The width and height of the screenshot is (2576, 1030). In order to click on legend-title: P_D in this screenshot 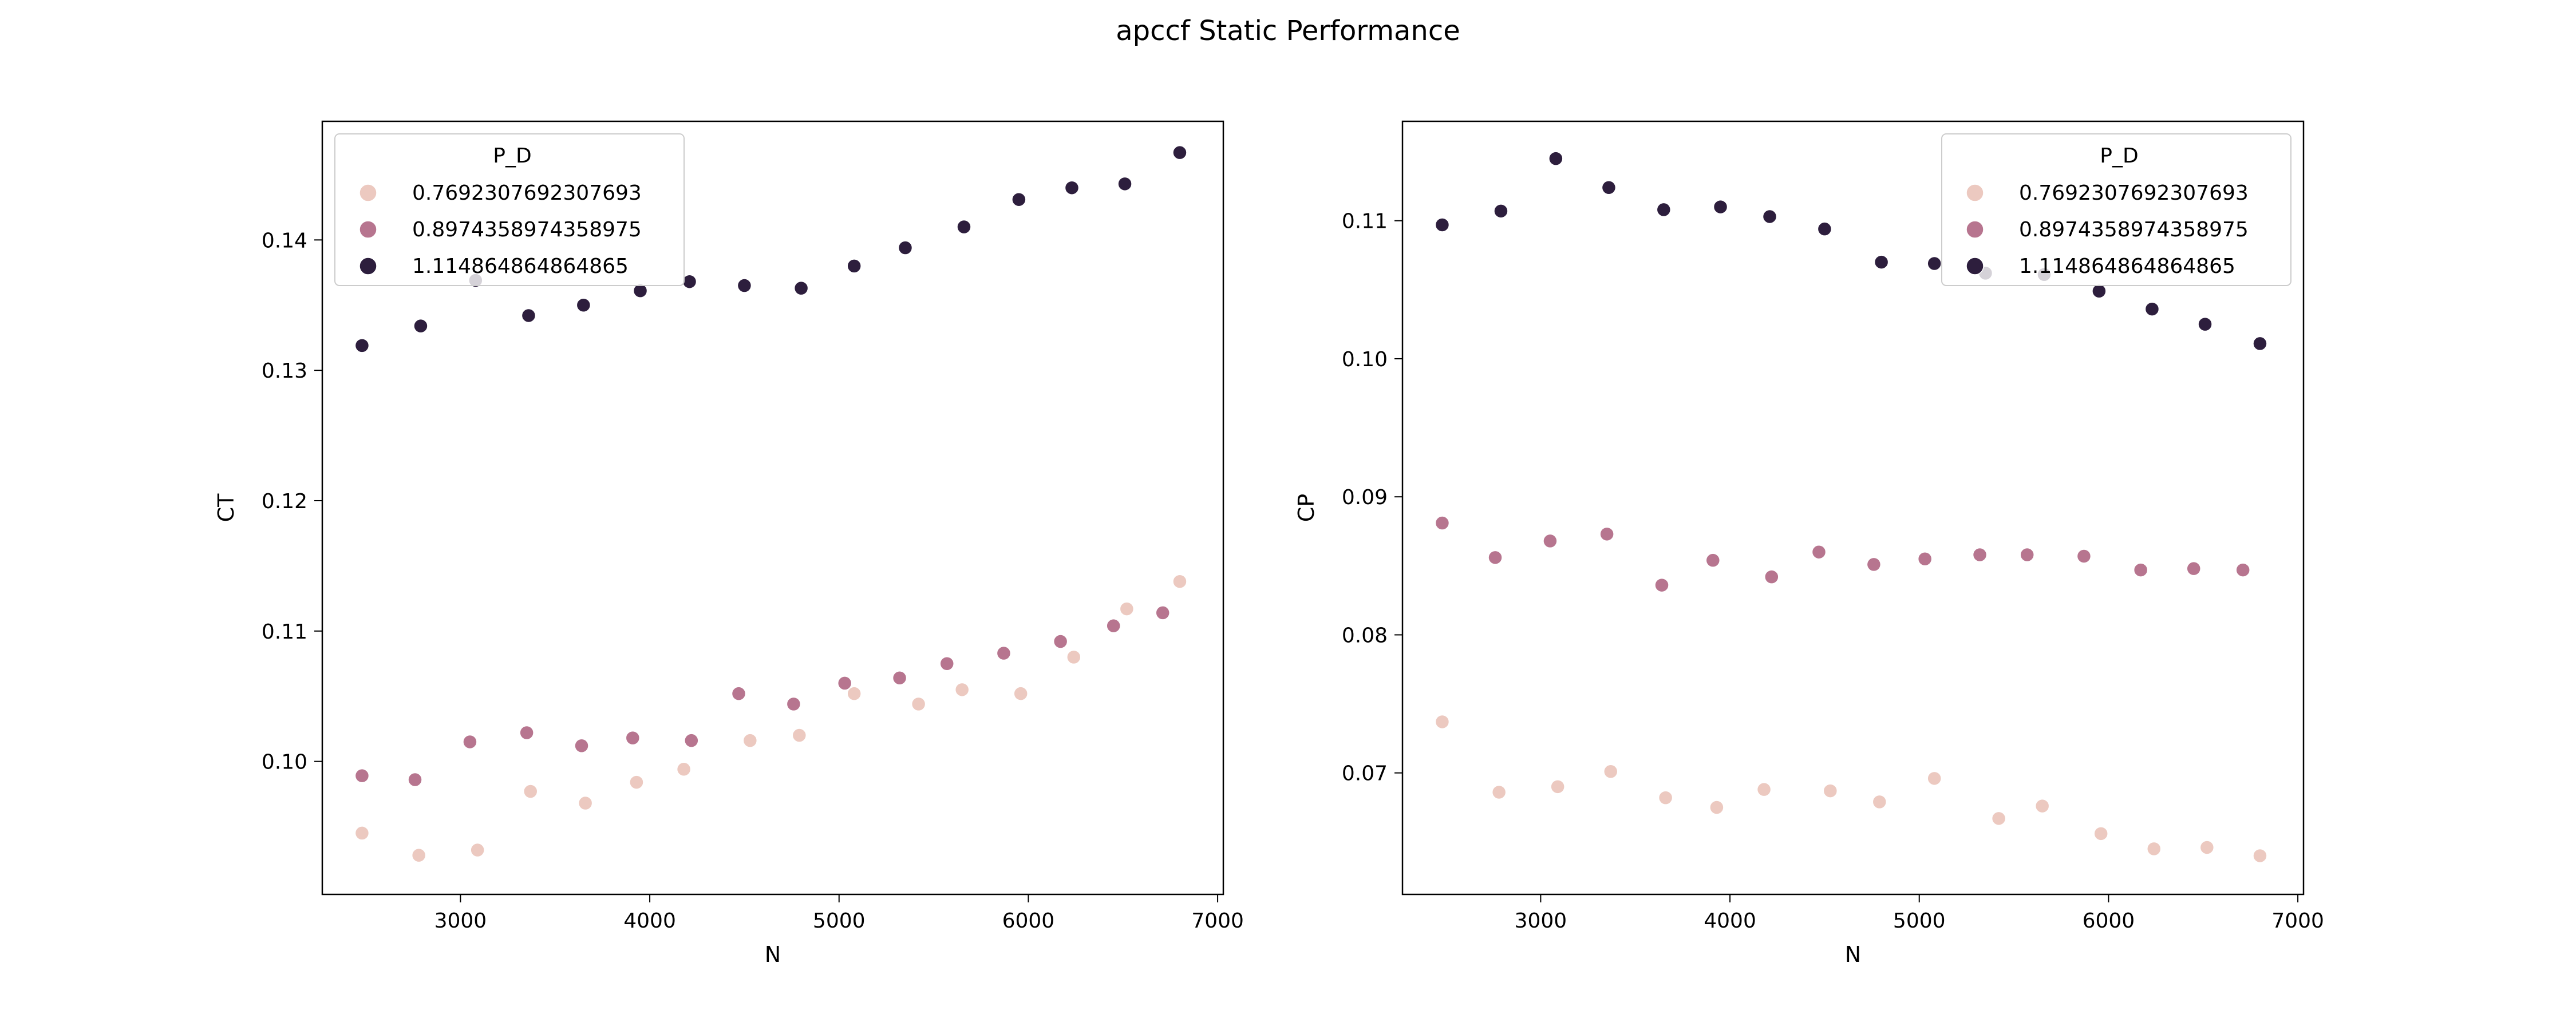, I will do `click(512, 156)`.